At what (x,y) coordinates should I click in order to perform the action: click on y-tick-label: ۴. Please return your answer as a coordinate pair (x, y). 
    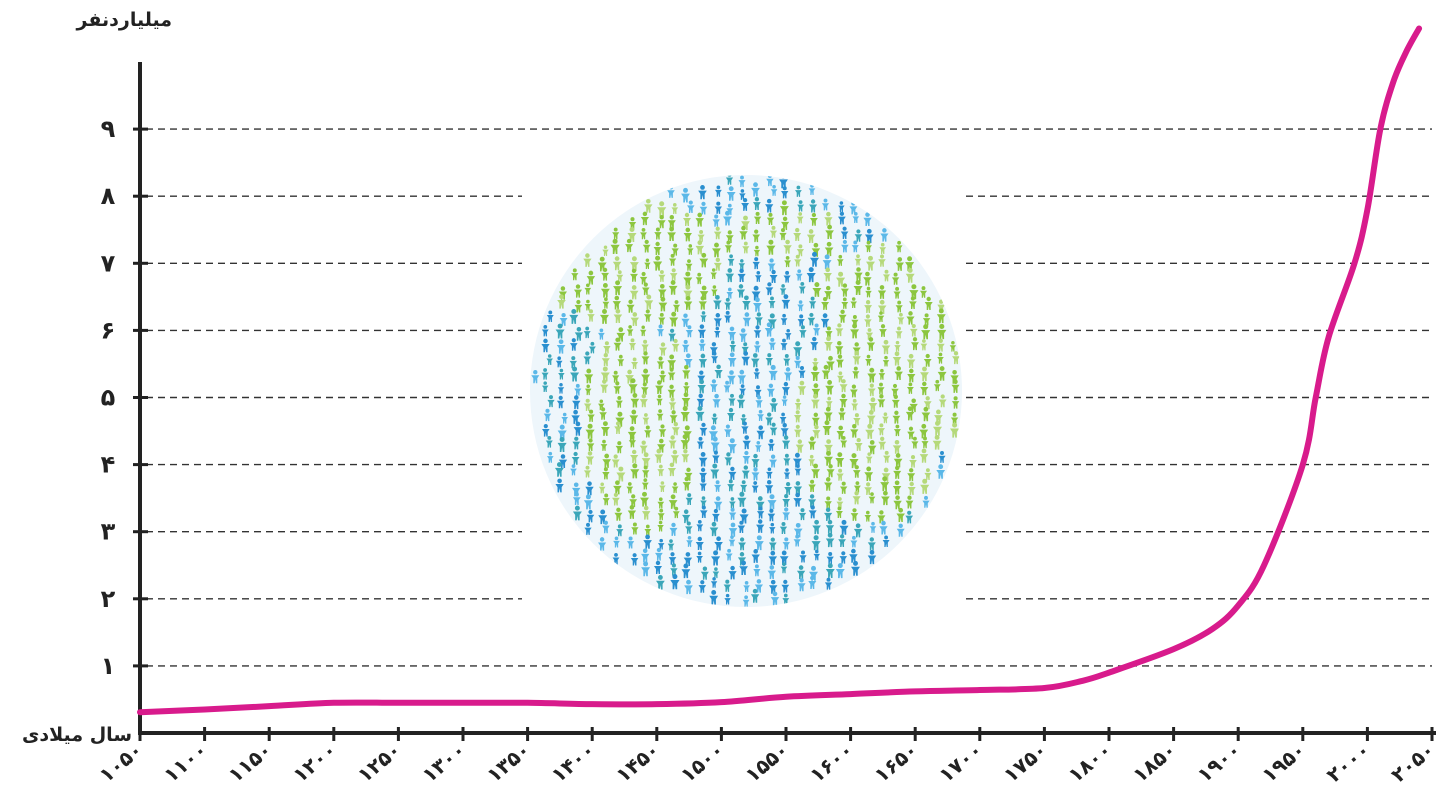
    Looking at the image, I should click on (108, 465).